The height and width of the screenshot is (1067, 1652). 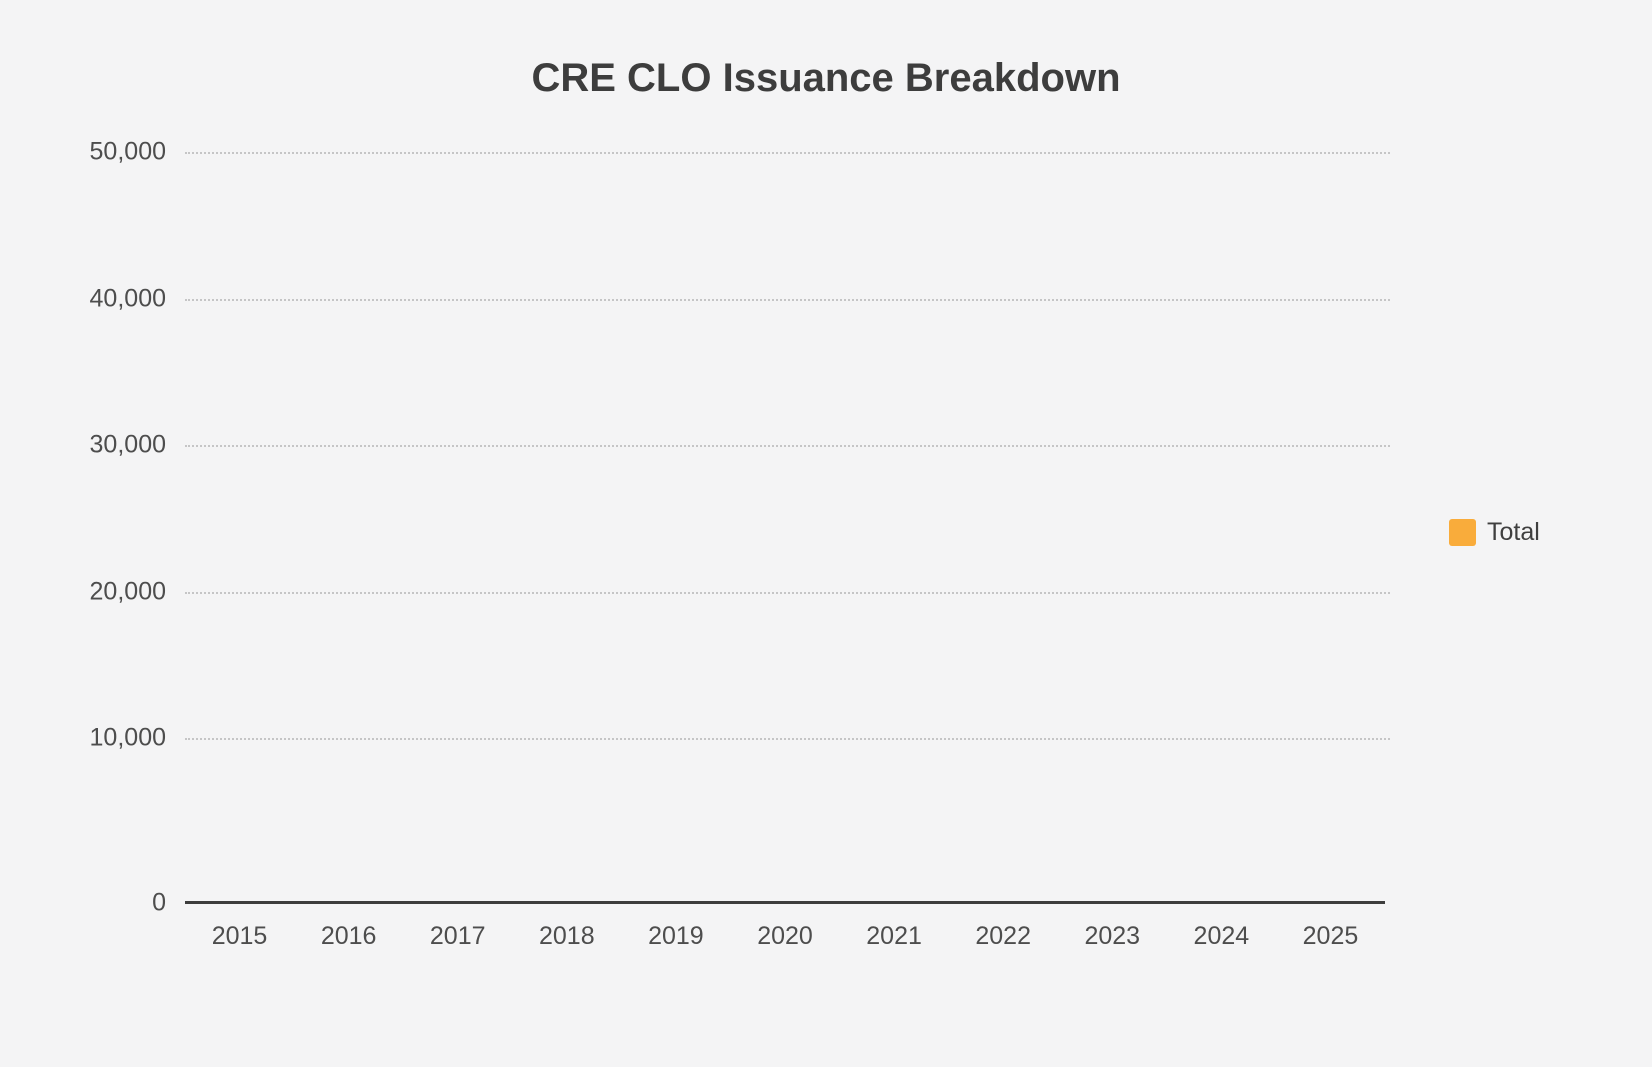 I want to click on legend: Total, so click(x=1494, y=532).